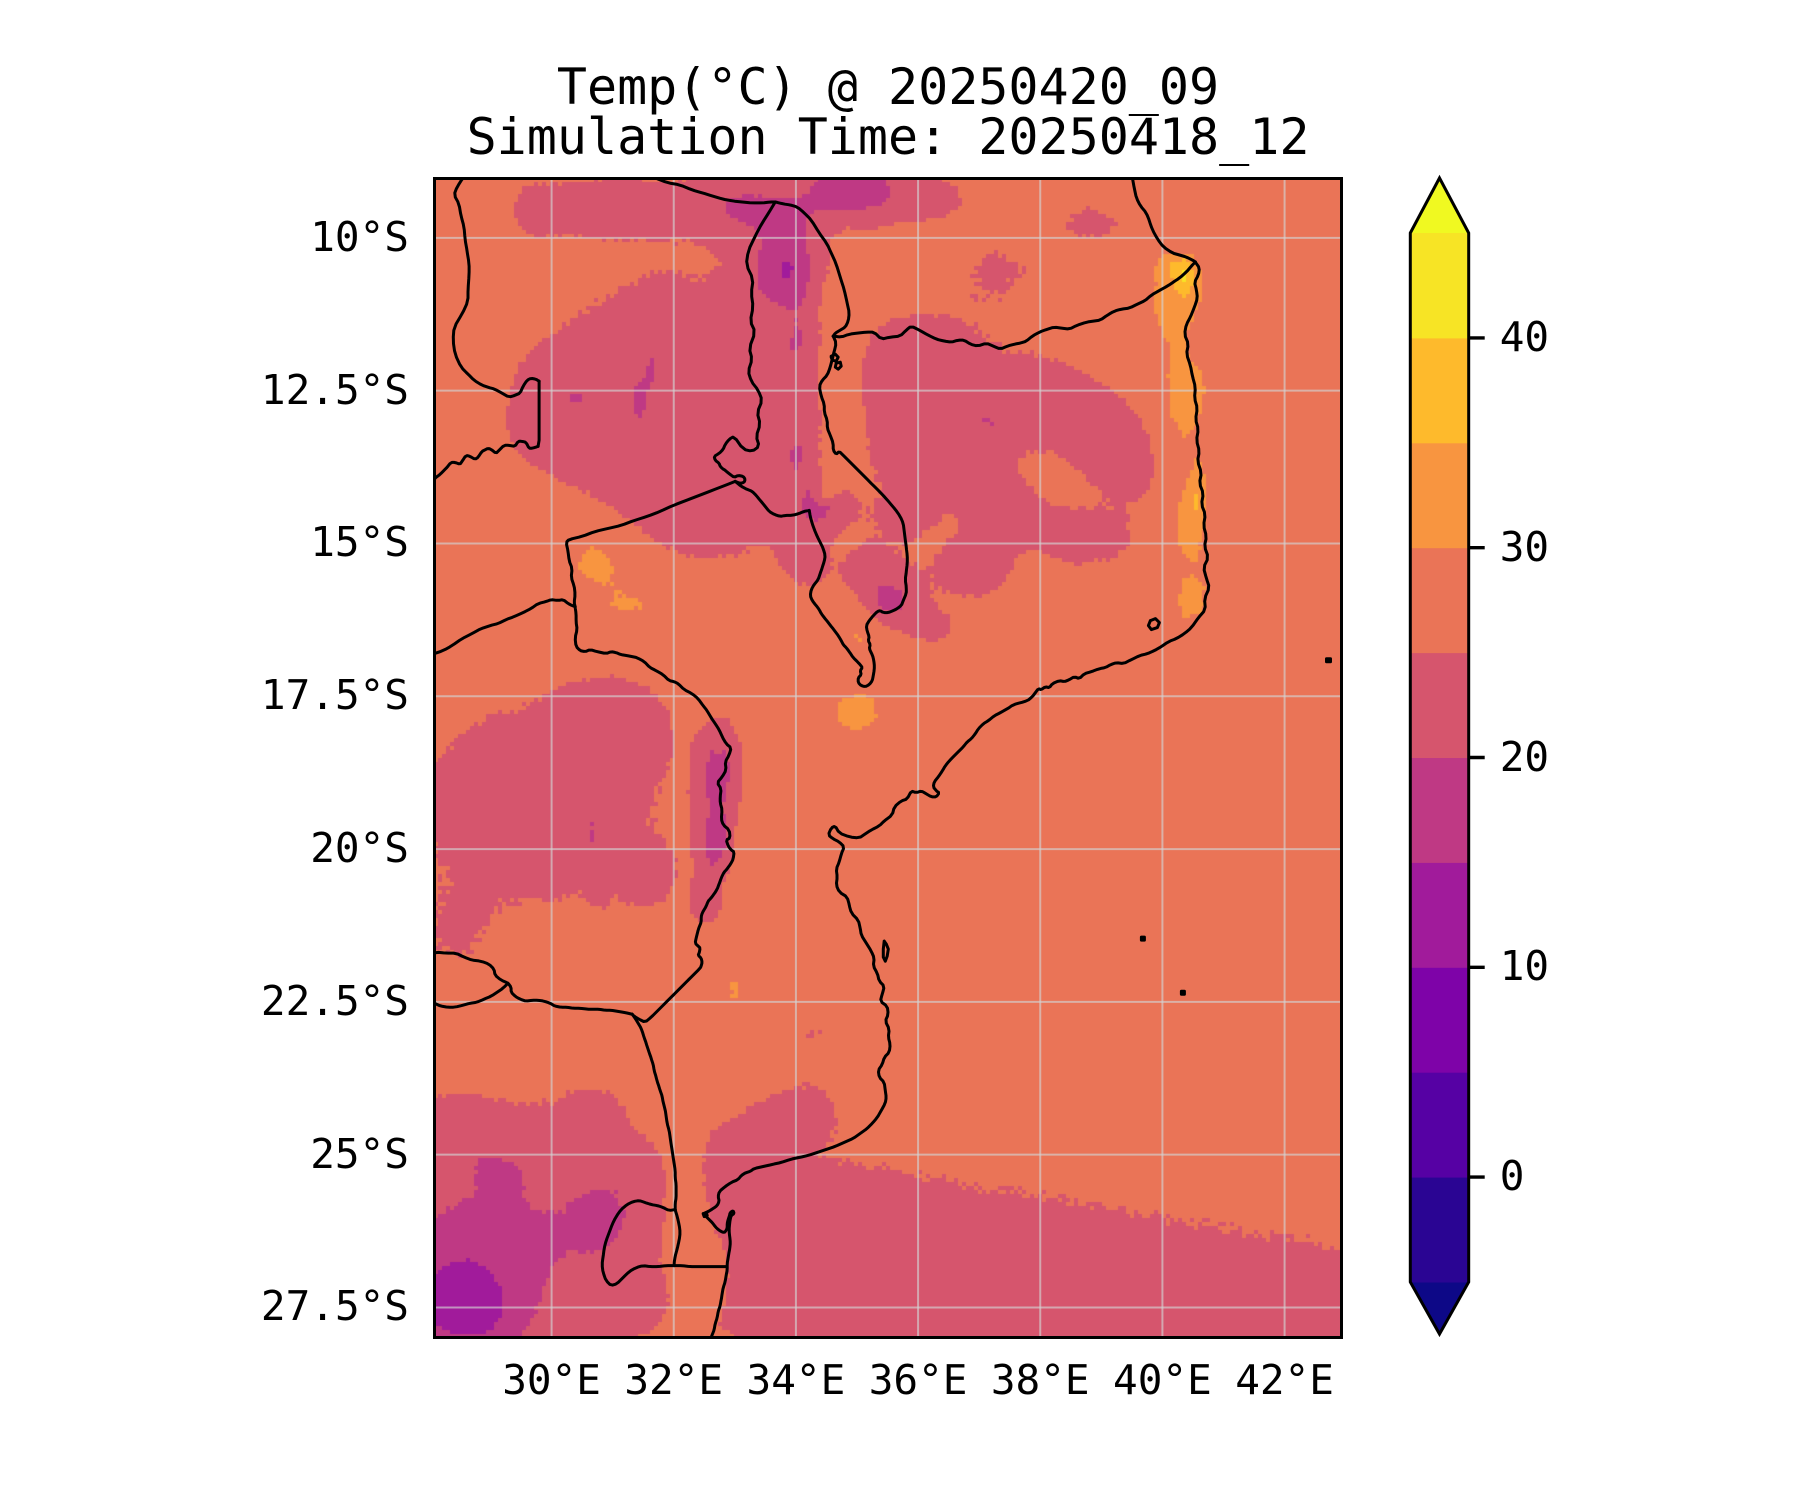 The image size is (1800, 1500). Describe the element at coordinates (1524, 966) in the screenshot. I see `colorbar-tick-label: 10` at that location.